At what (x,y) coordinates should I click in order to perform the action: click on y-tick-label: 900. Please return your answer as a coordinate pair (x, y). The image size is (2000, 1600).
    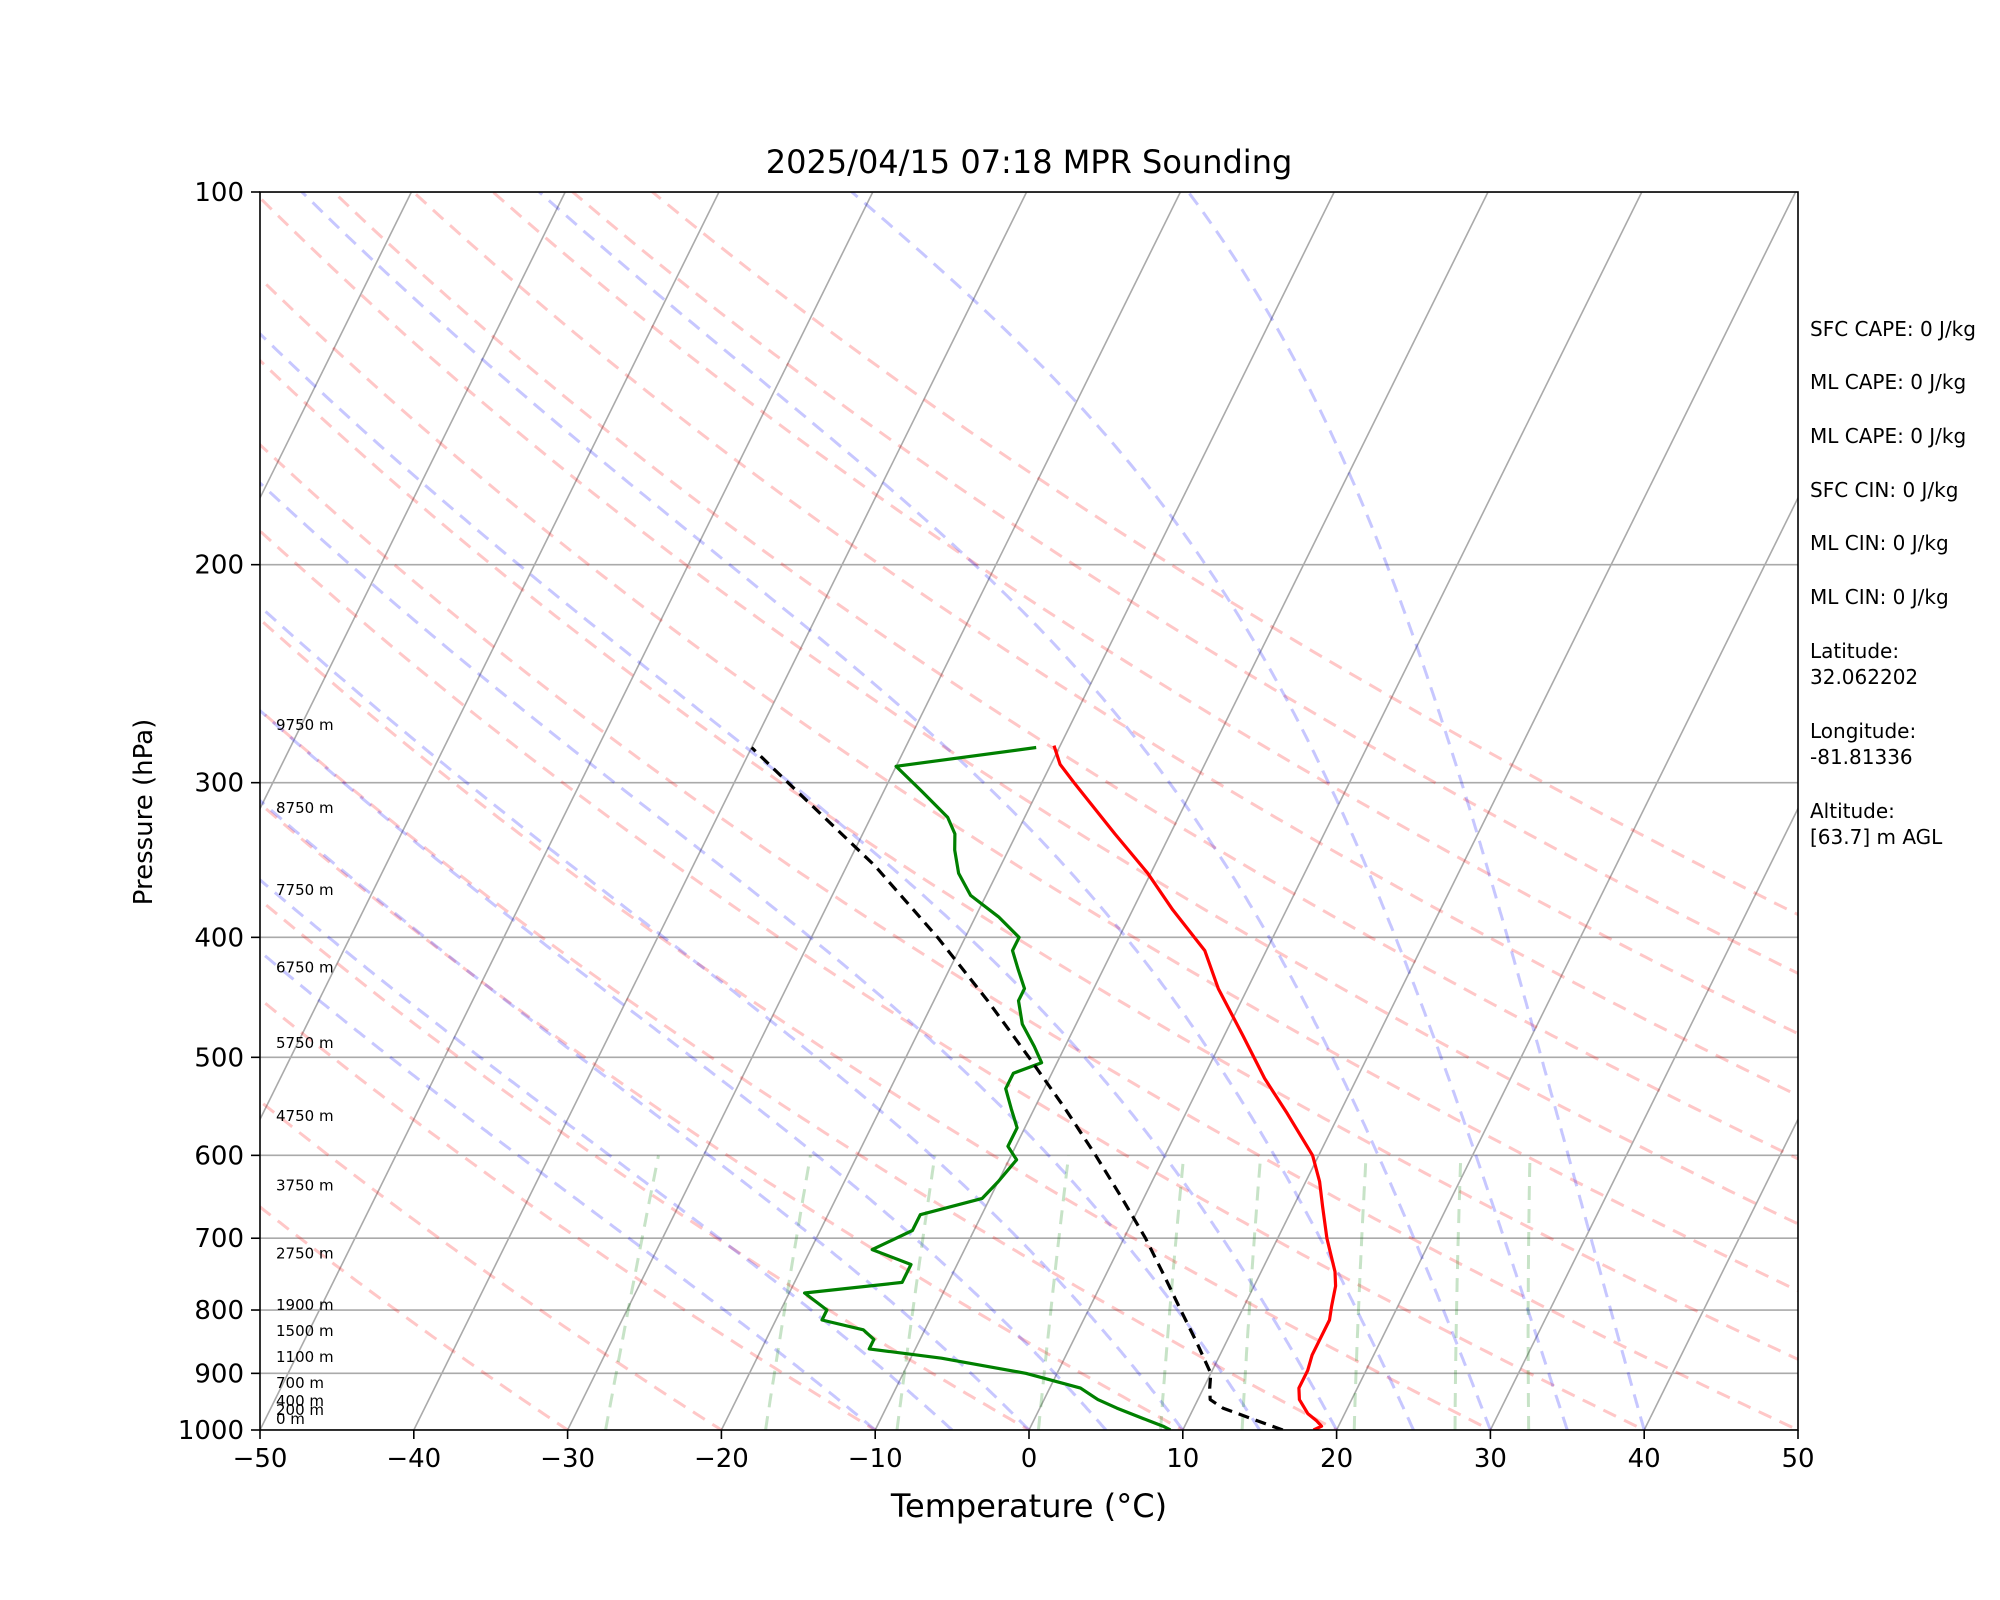
    Looking at the image, I should click on (219, 1374).